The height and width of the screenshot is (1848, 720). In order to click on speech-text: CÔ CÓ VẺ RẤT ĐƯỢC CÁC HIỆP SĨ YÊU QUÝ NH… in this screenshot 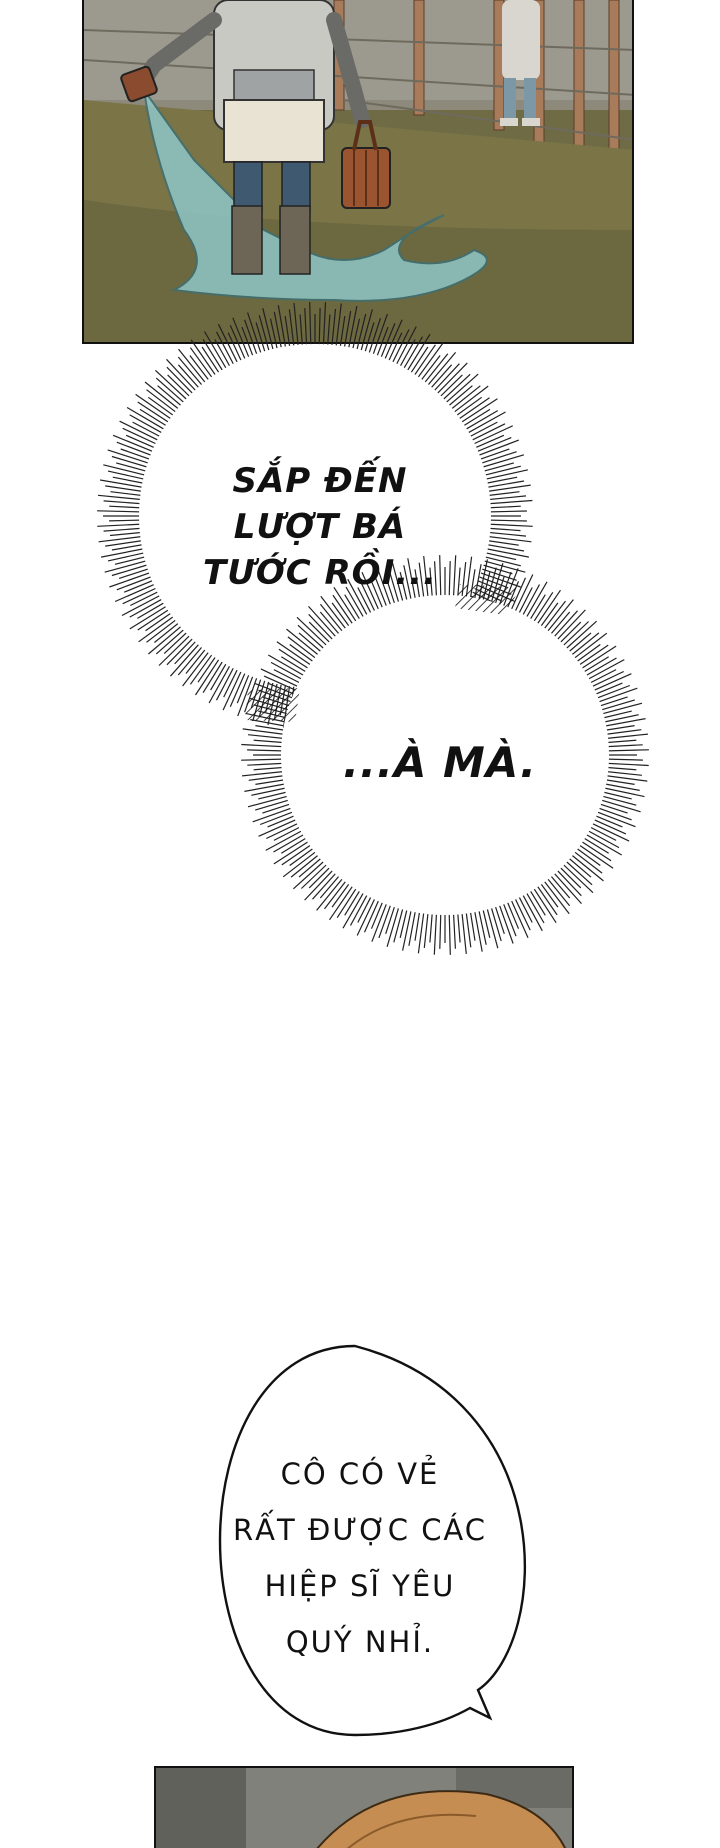, I will do `click(360, 1558)`.